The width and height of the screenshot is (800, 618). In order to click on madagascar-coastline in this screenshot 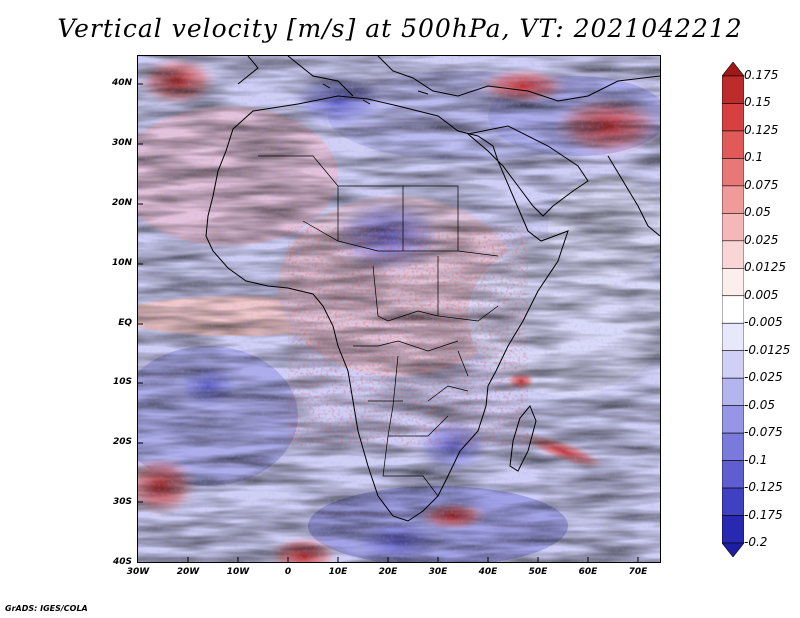, I will do `click(523, 438)`.